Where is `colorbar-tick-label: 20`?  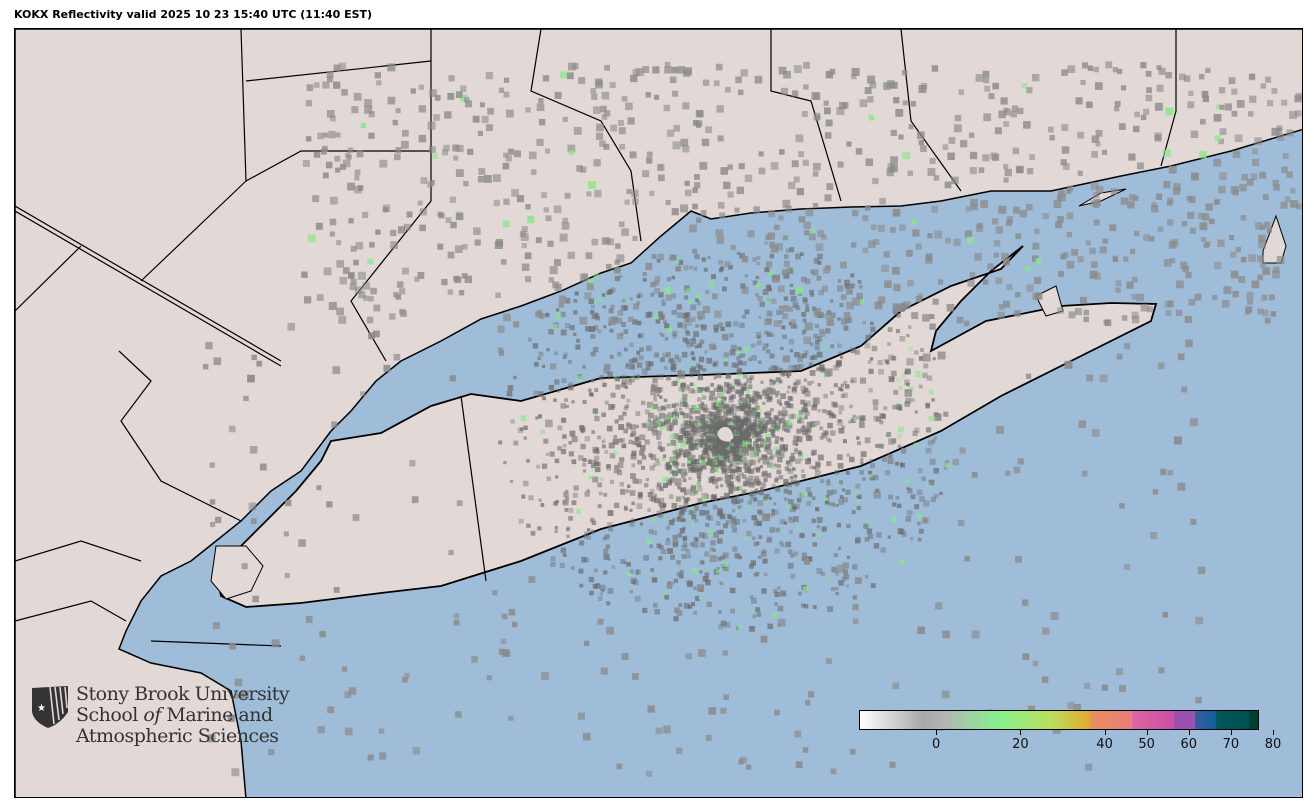
colorbar-tick-label: 20 is located at coordinates (1020, 744).